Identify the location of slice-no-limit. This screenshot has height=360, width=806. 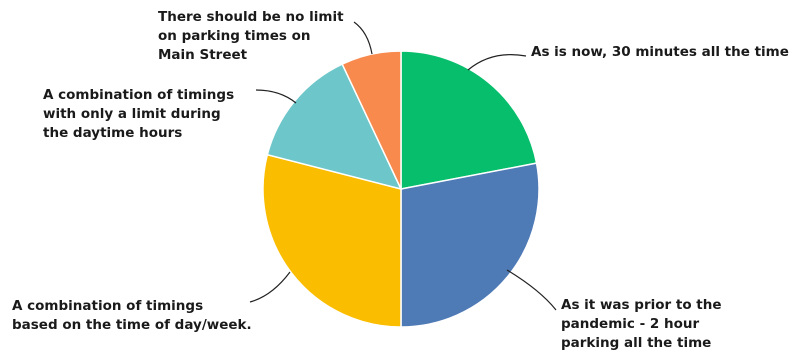
(371, 120).